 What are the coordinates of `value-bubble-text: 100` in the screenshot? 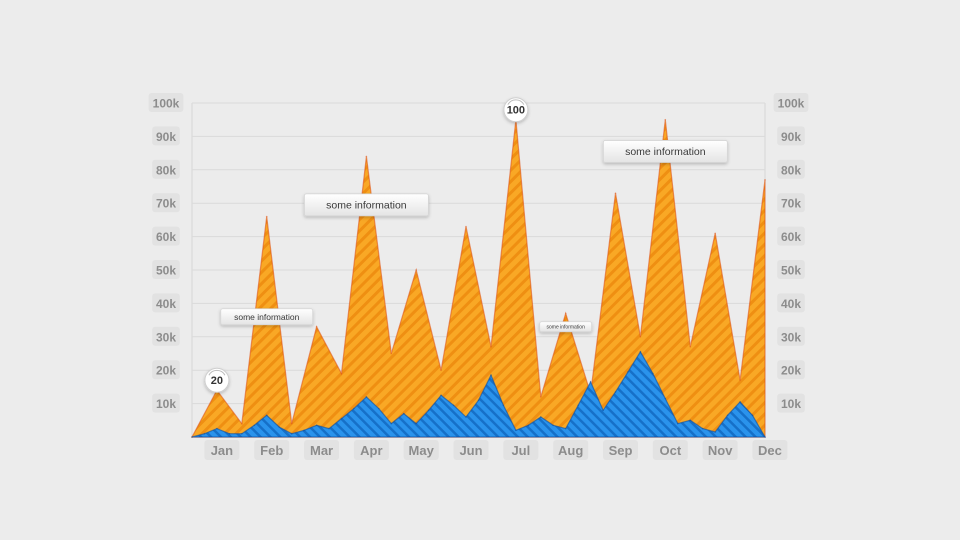 It's located at (516, 111).